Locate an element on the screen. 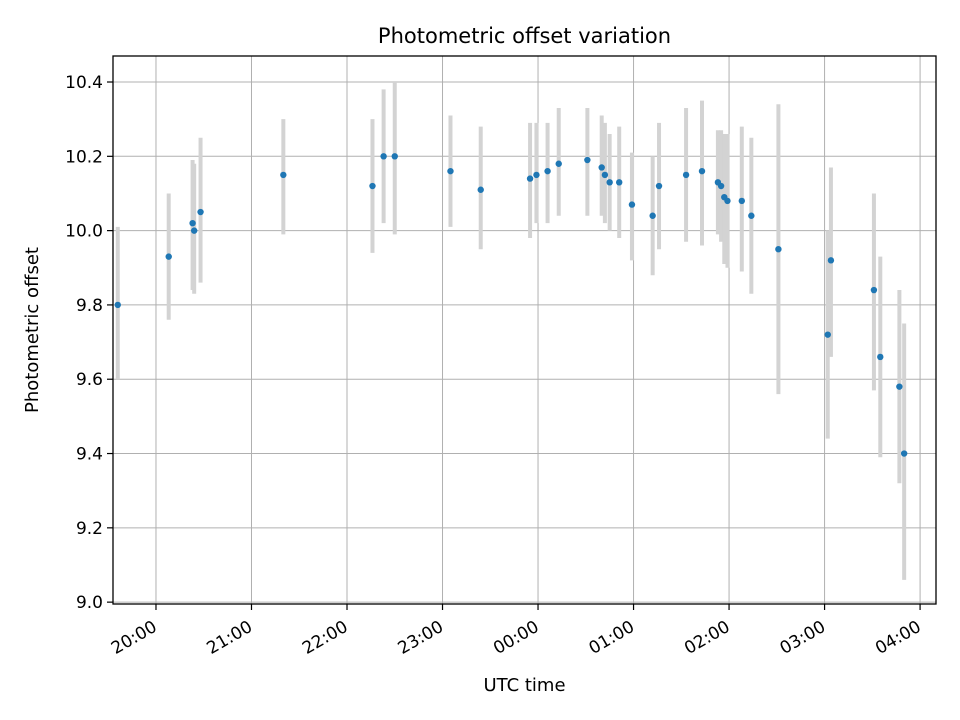  y-tick-label: 10.0 is located at coordinates (84, 232).